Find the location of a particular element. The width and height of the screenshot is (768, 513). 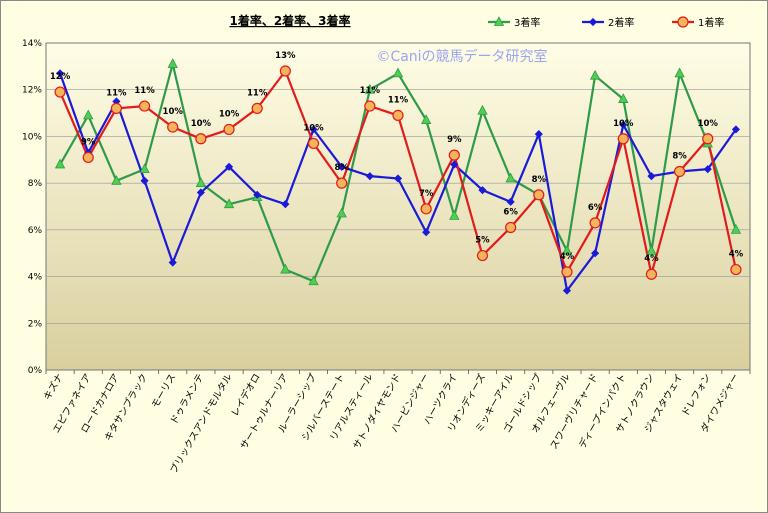

x-category-label: キズナ is located at coordinates (53, 387).